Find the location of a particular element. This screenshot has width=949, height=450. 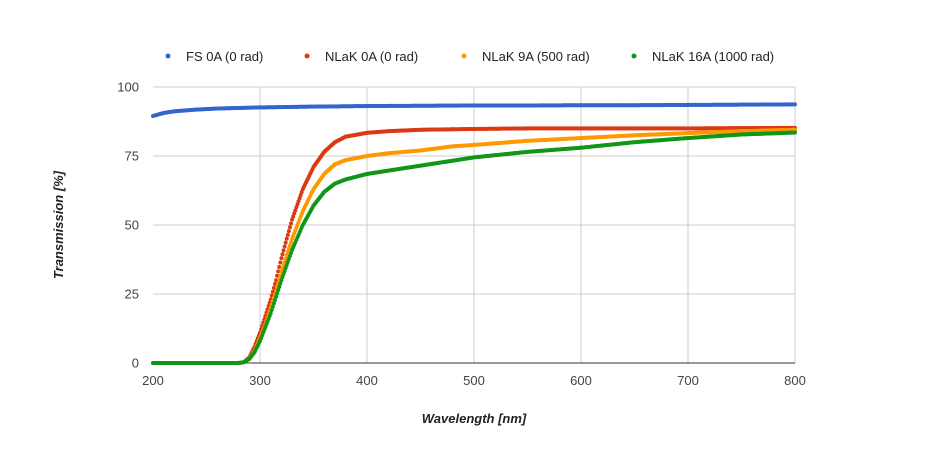

legend-label: NLaK 16A (1000 rad) is located at coordinates (713, 56).